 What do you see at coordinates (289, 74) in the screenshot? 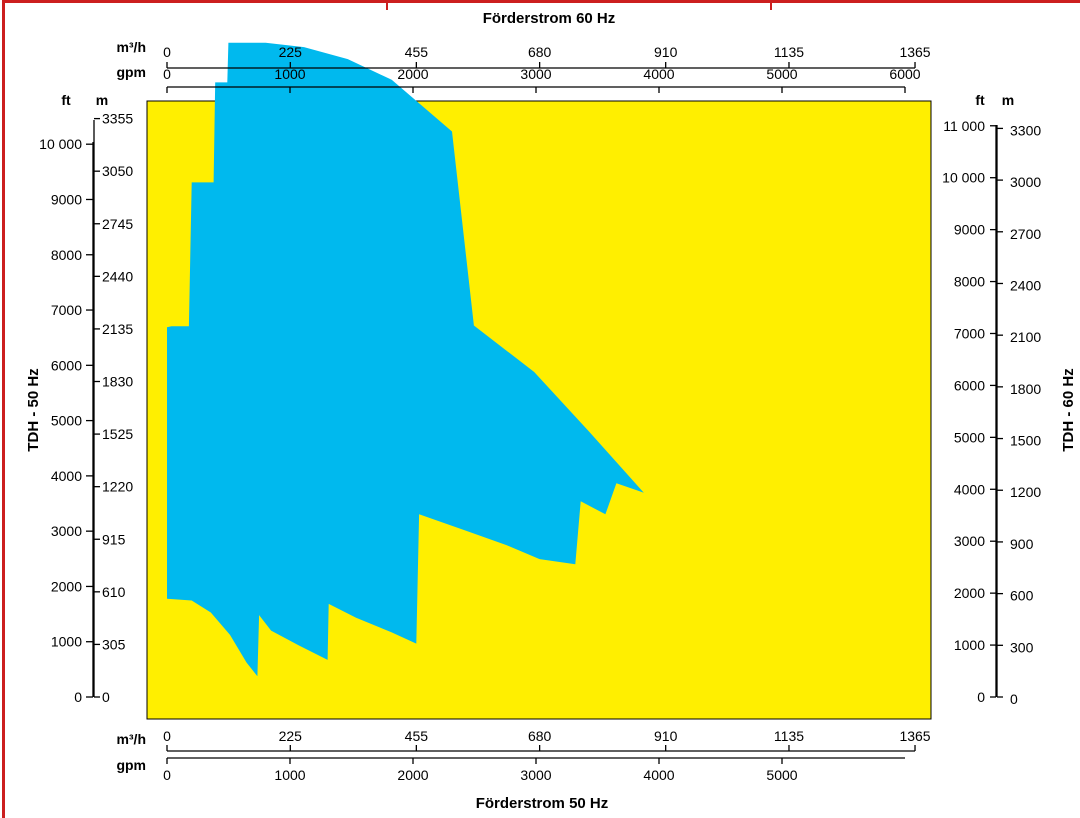
I see `top-gpm-scale-tick-label: 1000` at bounding box center [289, 74].